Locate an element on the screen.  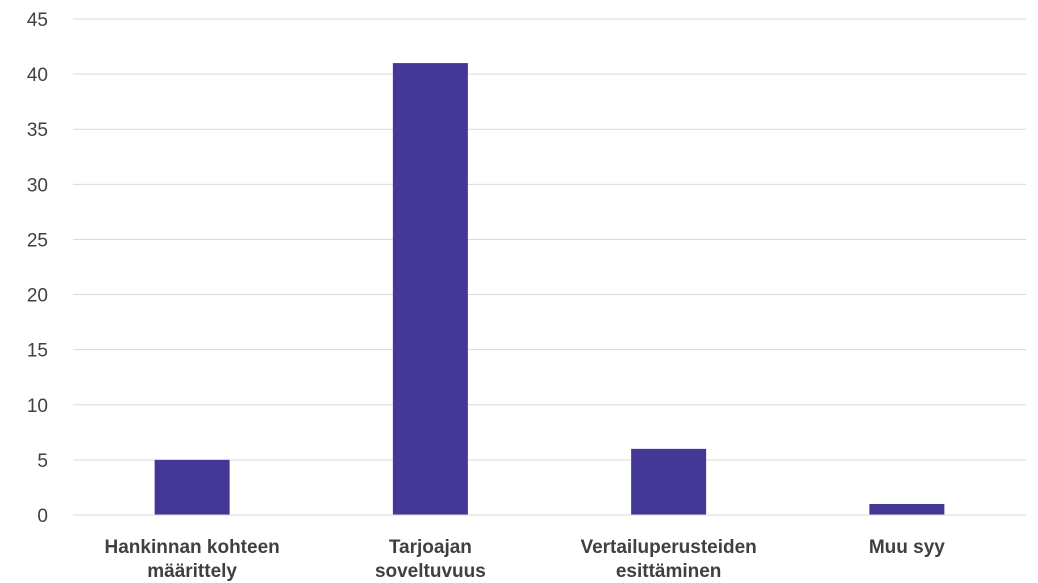
x-category-label: esittäminen is located at coordinates (669, 571).